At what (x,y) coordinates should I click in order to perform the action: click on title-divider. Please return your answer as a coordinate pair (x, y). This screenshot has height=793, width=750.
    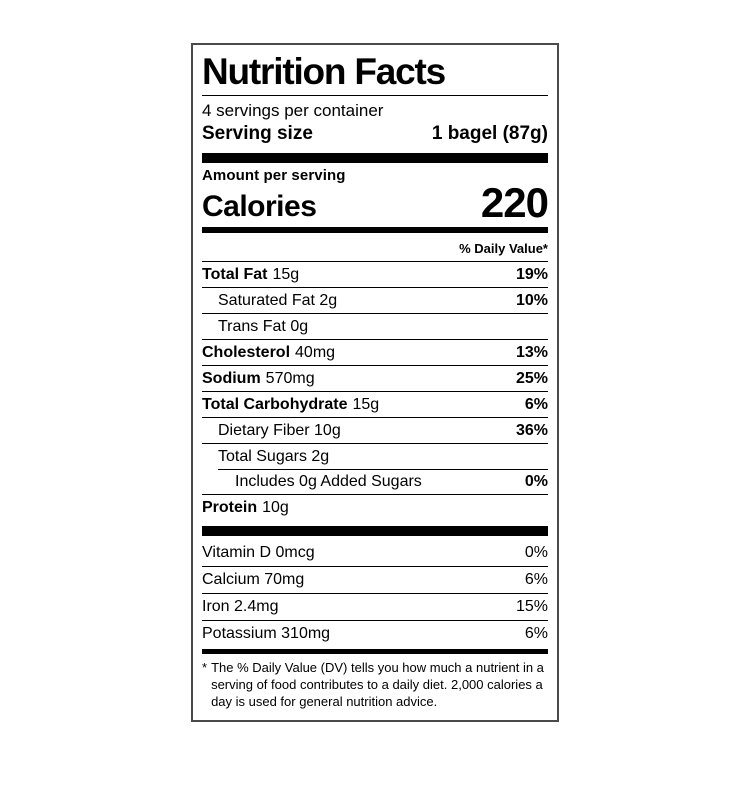
    Looking at the image, I should click on (375, 95).